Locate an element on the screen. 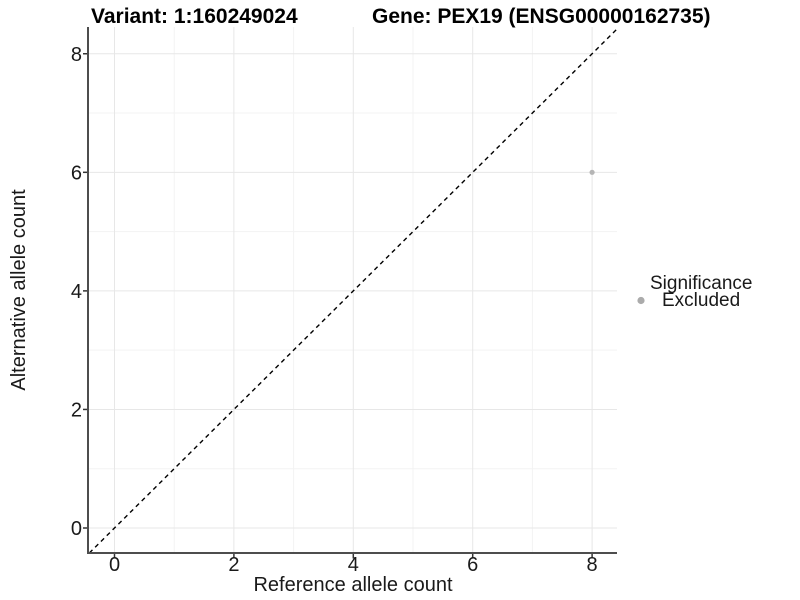 The height and width of the screenshot is (600, 800). legend-item-excluded-label: Excluded is located at coordinates (701, 300).